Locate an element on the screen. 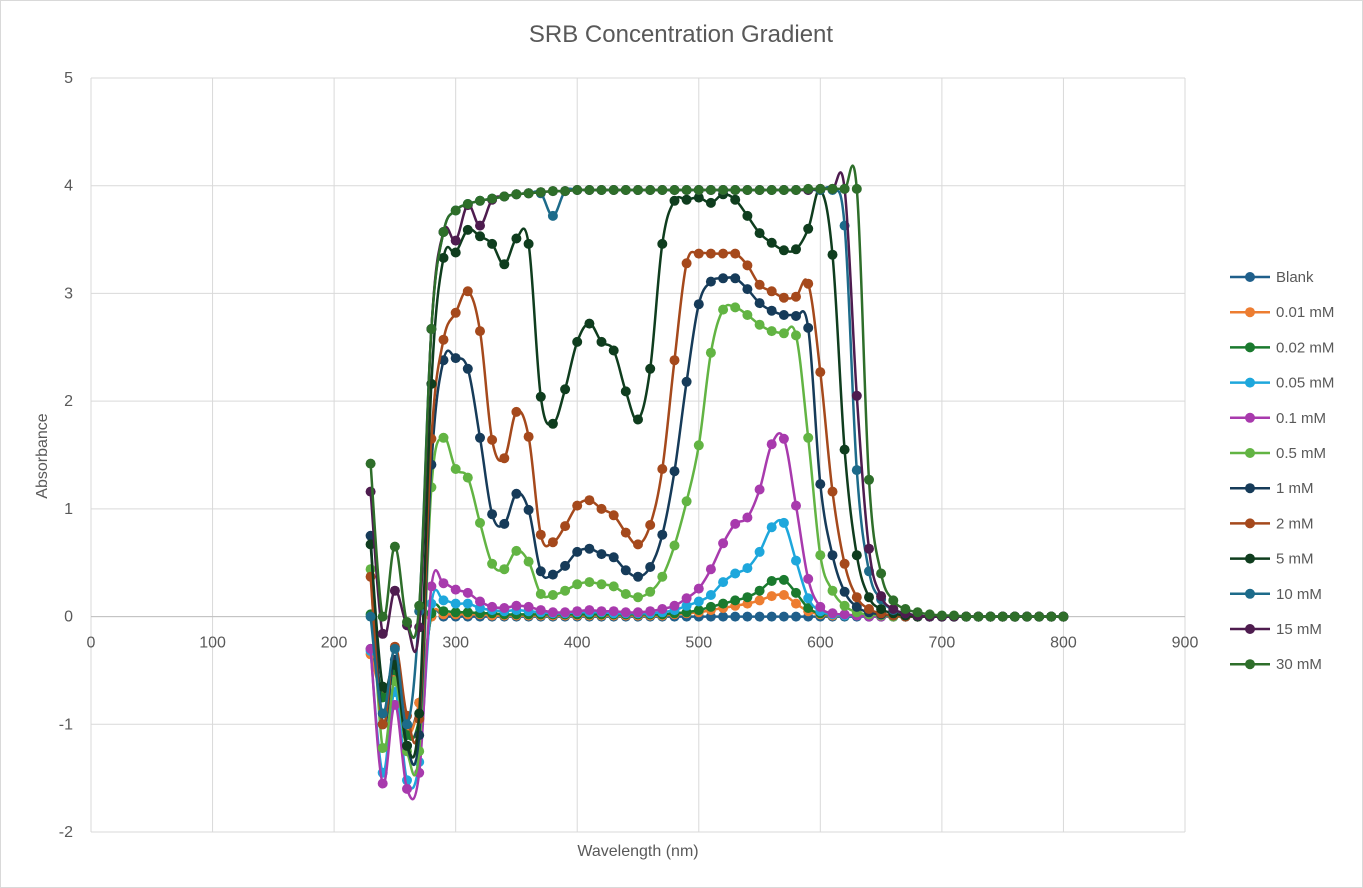 This screenshot has height=888, width=1363. legend-label: 10 mM is located at coordinates (1299, 594).